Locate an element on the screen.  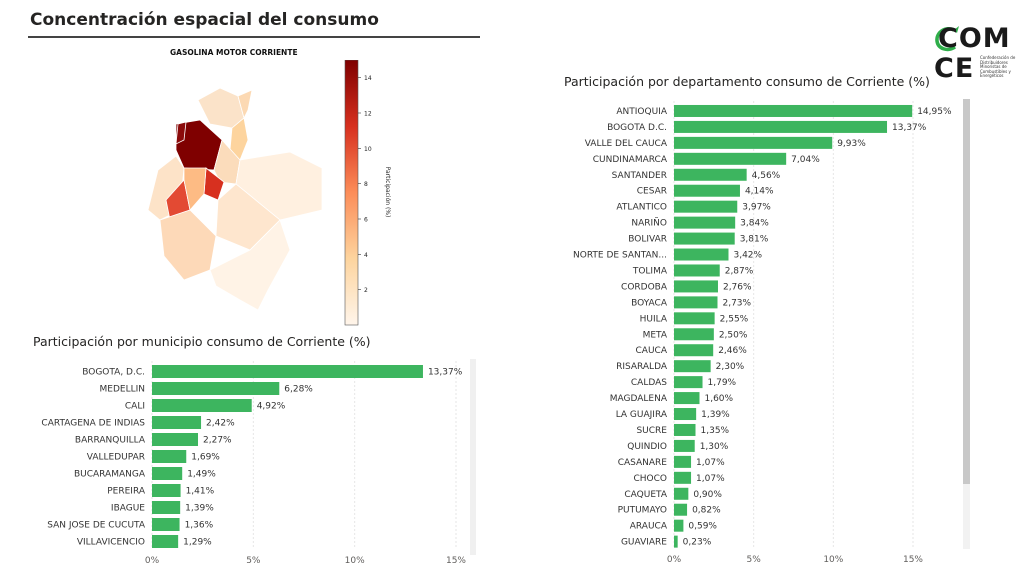
data-label: 1,07% is located at coordinates (710, 463).